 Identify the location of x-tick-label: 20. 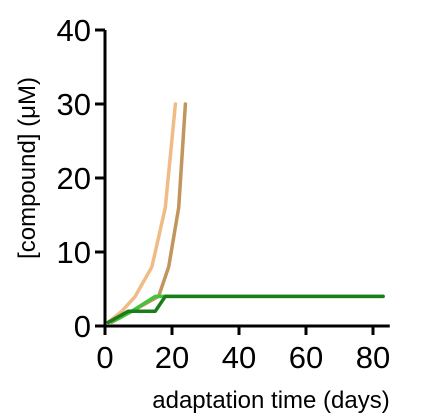
(172, 357).